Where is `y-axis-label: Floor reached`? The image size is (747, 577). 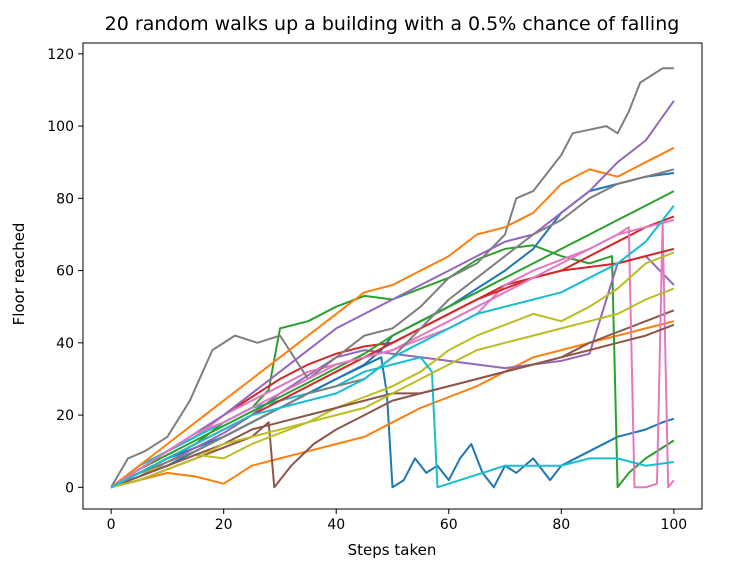 y-axis-label: Floor reached is located at coordinates (19, 274).